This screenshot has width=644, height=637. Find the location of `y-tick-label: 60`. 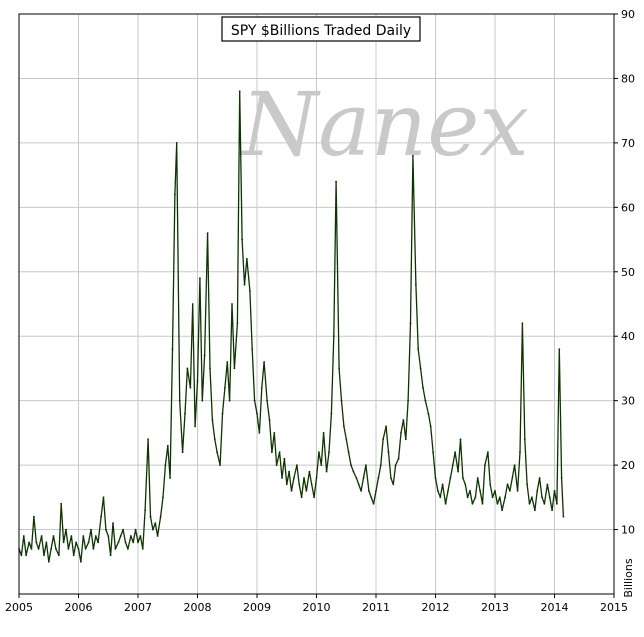

y-tick-label: 60 is located at coordinates (628, 207).